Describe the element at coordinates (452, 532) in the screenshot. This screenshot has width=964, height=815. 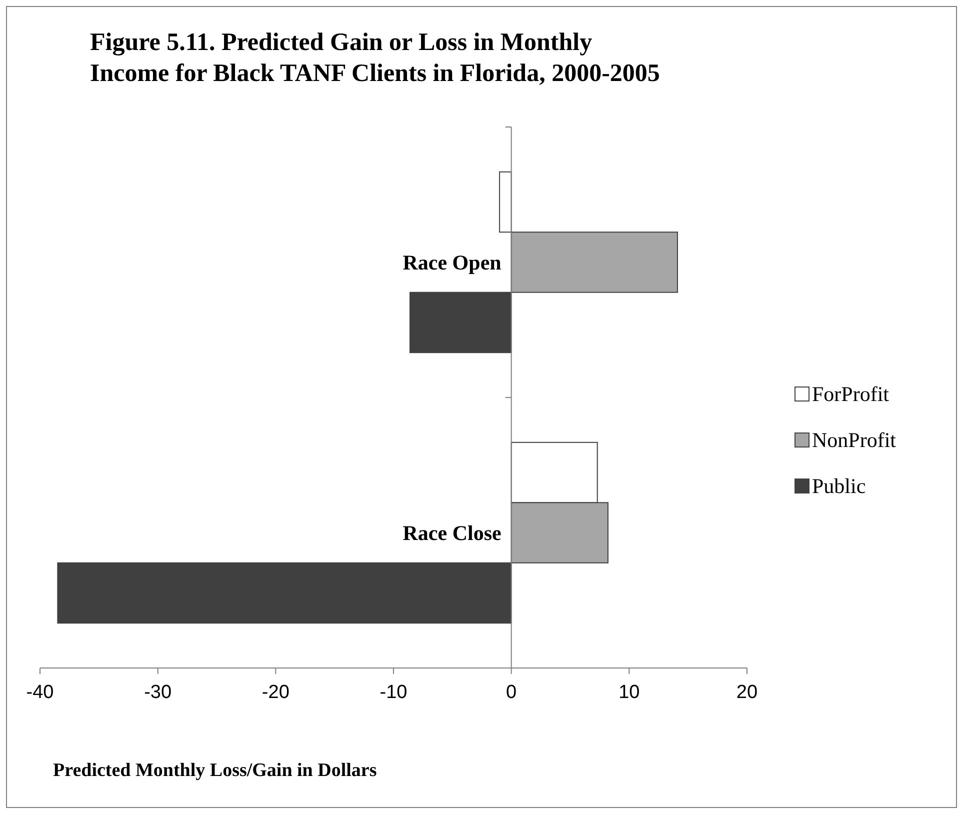
I see `y-tick-label: Race Close` at that location.